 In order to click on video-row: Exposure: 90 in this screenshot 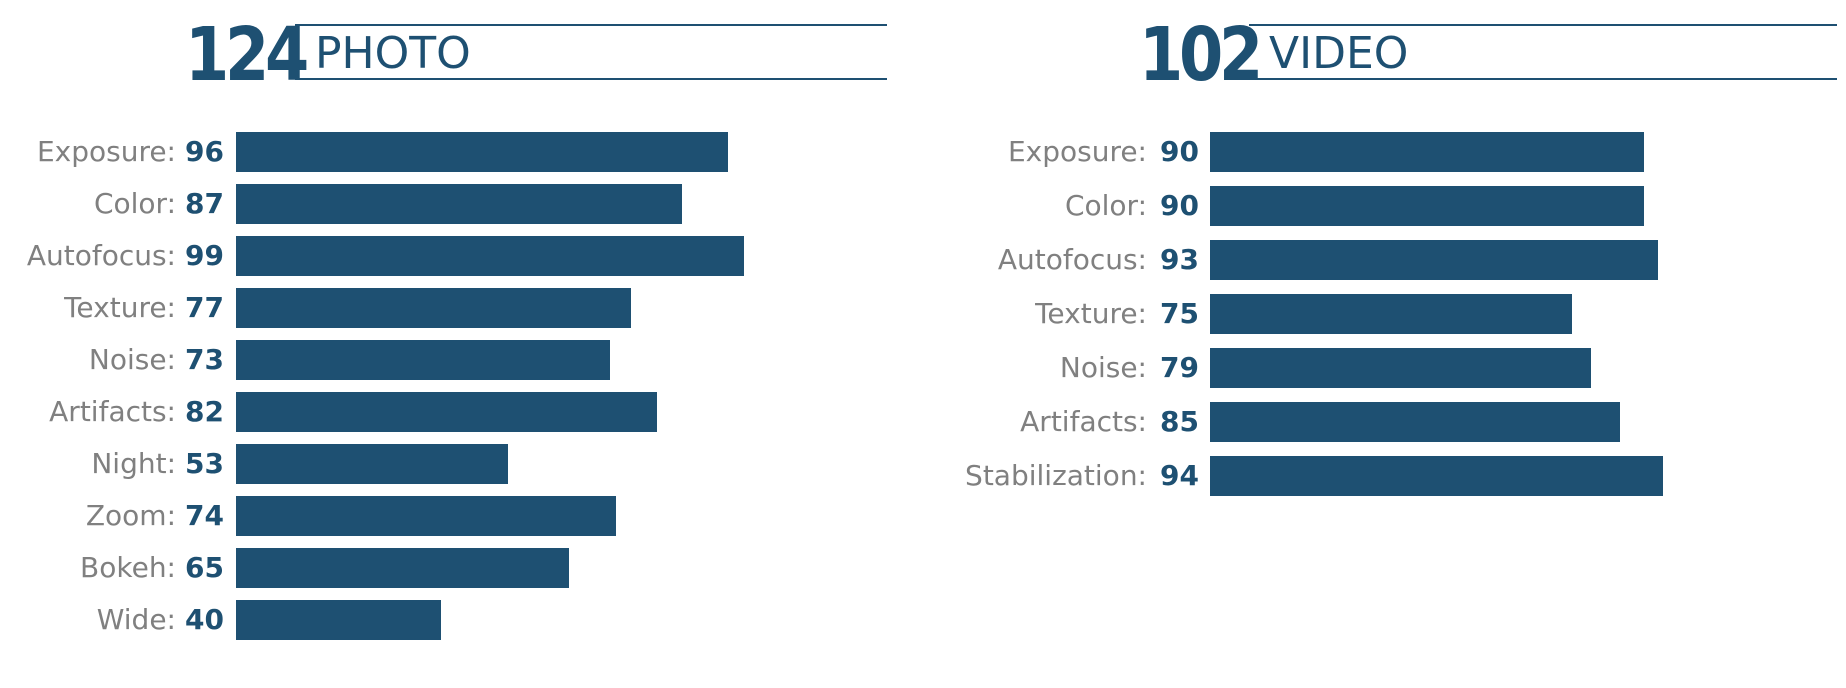, I will do `click(1403, 152)`.